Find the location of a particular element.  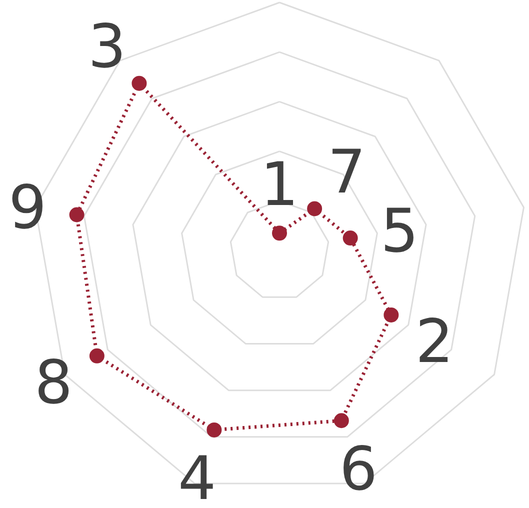

spoke-label: 9 is located at coordinates (27, 208).